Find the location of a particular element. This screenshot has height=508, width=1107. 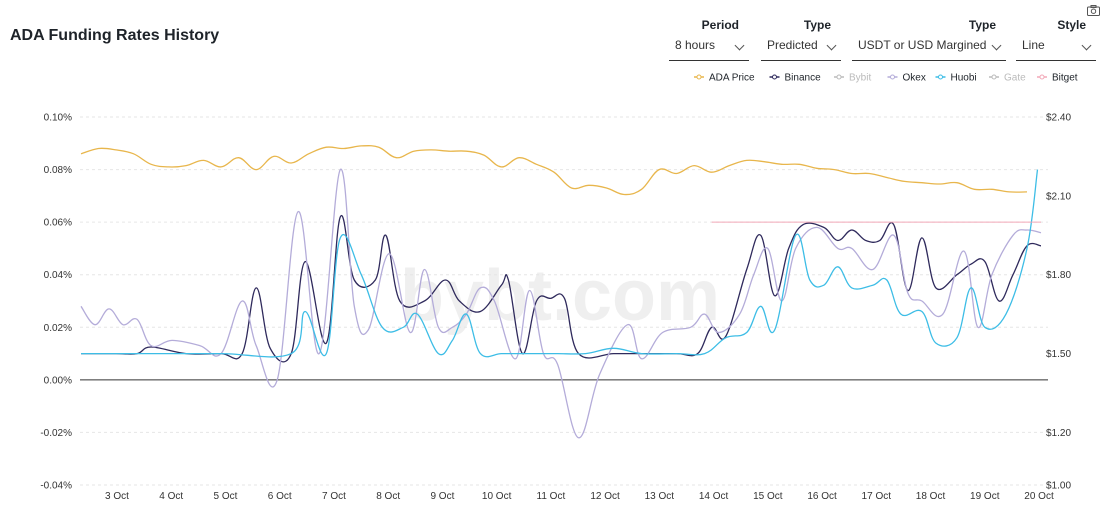

x-tick-label: 10 Oct is located at coordinates (497, 496).